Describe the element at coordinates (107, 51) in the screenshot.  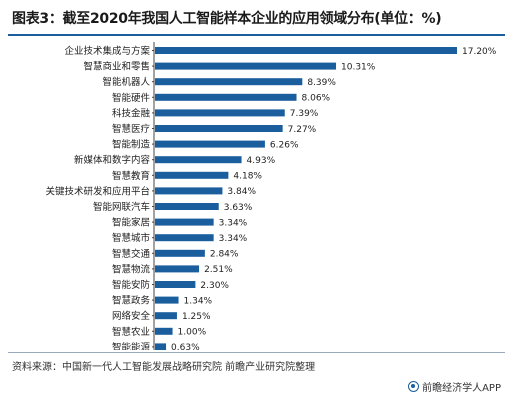
I see `category-label: 企业技术集成与方案` at that location.